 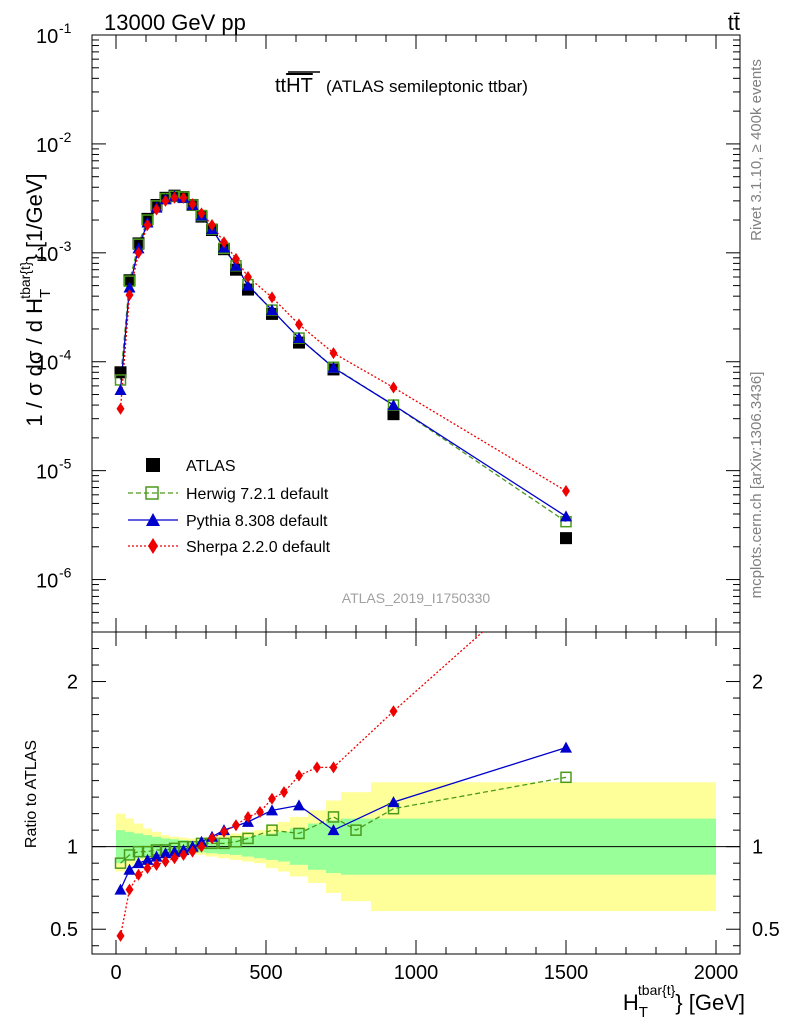 I want to click on x-tick-label: 0, so click(x=115, y=973).